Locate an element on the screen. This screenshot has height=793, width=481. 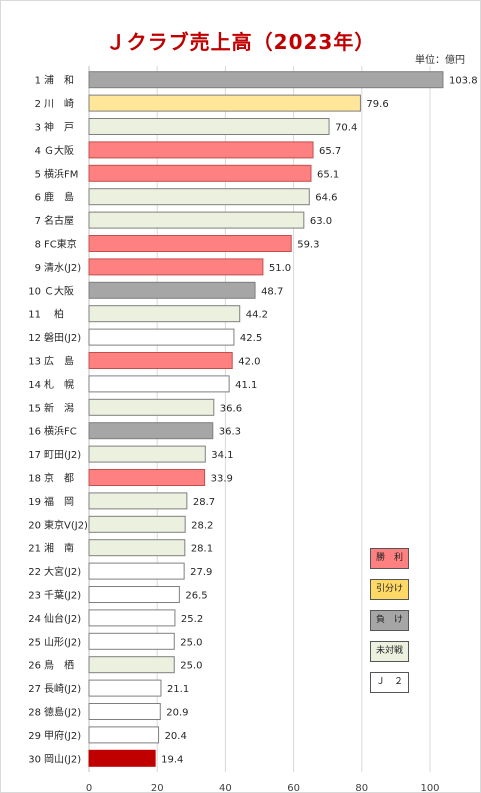
category-label: 大宮(J2) is located at coordinates (62, 571).